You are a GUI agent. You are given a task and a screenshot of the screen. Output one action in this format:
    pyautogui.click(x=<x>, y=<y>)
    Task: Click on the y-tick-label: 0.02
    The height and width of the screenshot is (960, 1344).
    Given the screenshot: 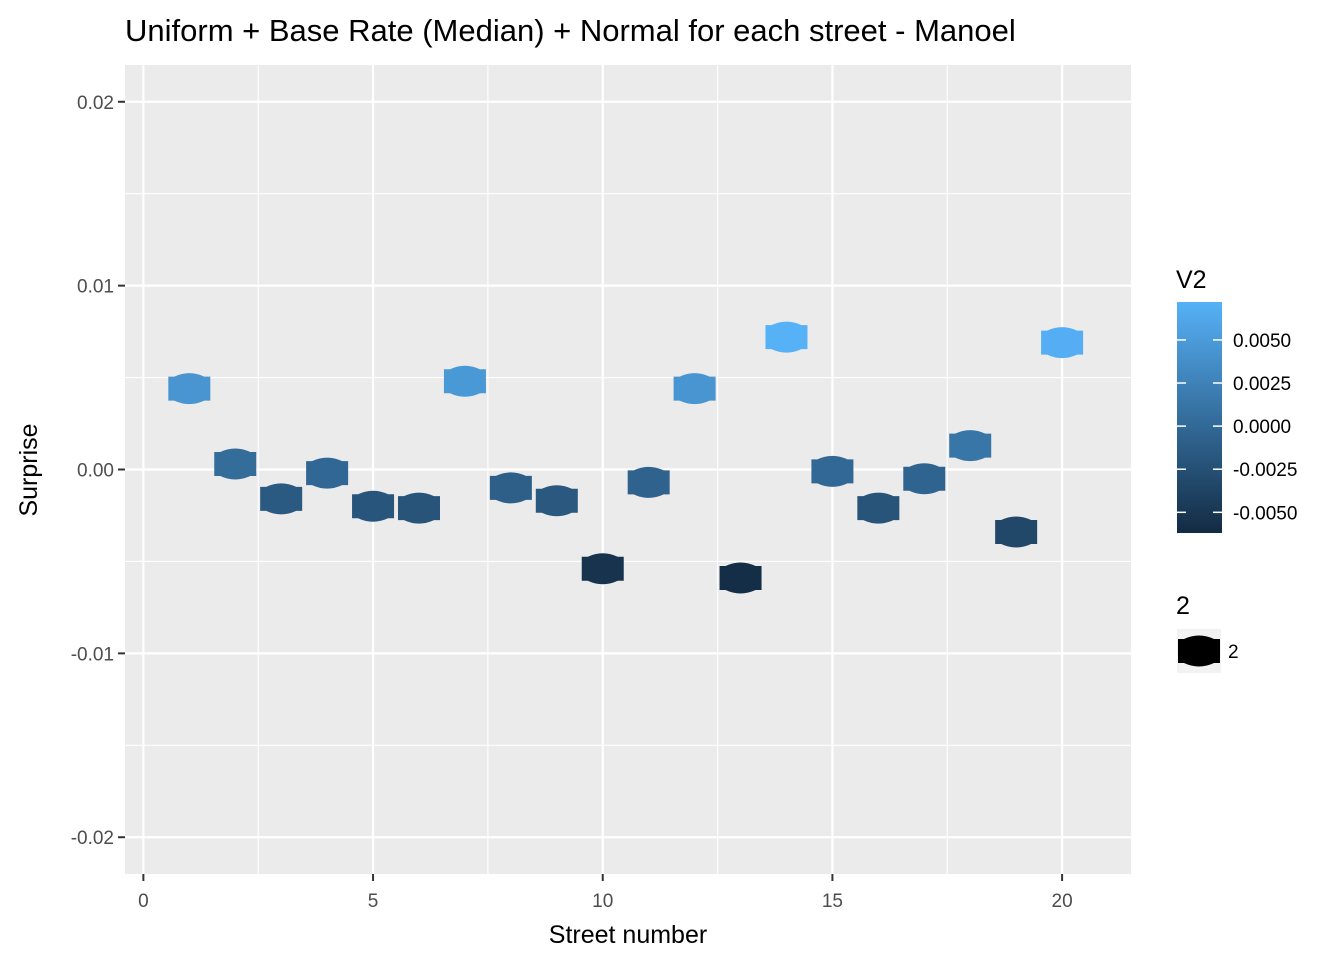 What is the action you would take?
    pyautogui.click(x=95, y=103)
    